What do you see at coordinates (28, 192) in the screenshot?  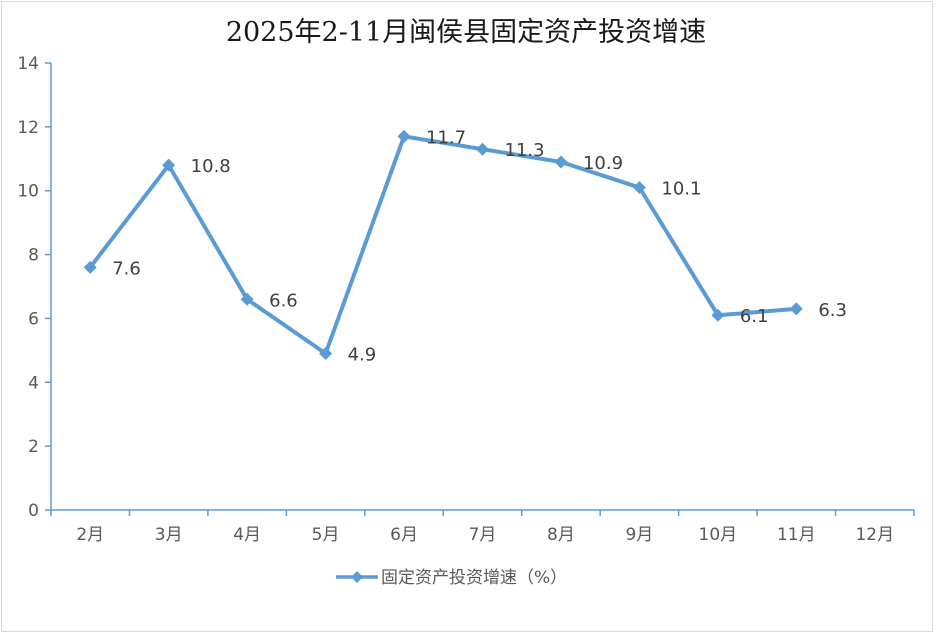 I see `y-tick-label: 10` at bounding box center [28, 192].